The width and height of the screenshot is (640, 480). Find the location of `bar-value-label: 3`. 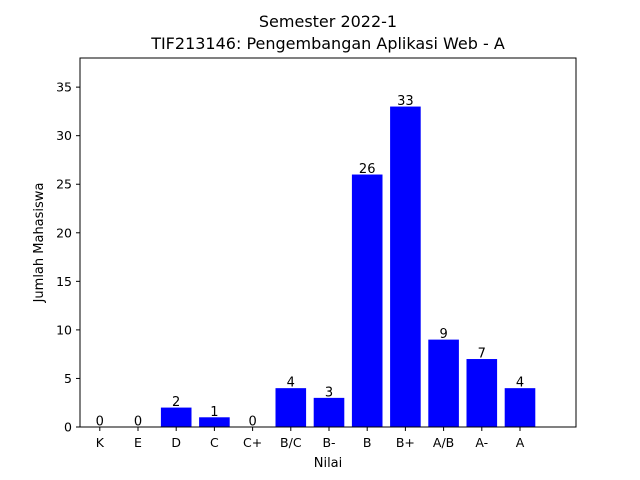

bar-value-label: 3 is located at coordinates (329, 392).